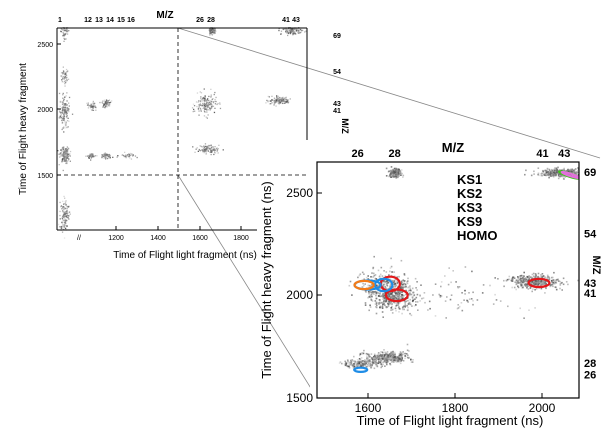 The image size is (603, 428). I want to click on x-axis-break-mark: //, so click(79, 238).